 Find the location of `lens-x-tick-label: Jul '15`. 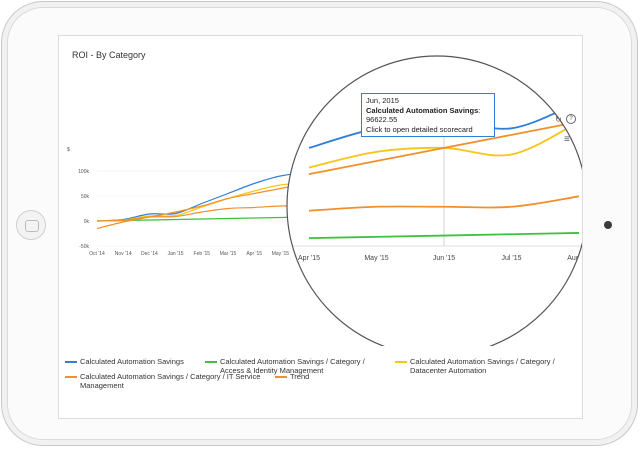

lens-x-tick-label: Jul '15 is located at coordinates (511, 258).